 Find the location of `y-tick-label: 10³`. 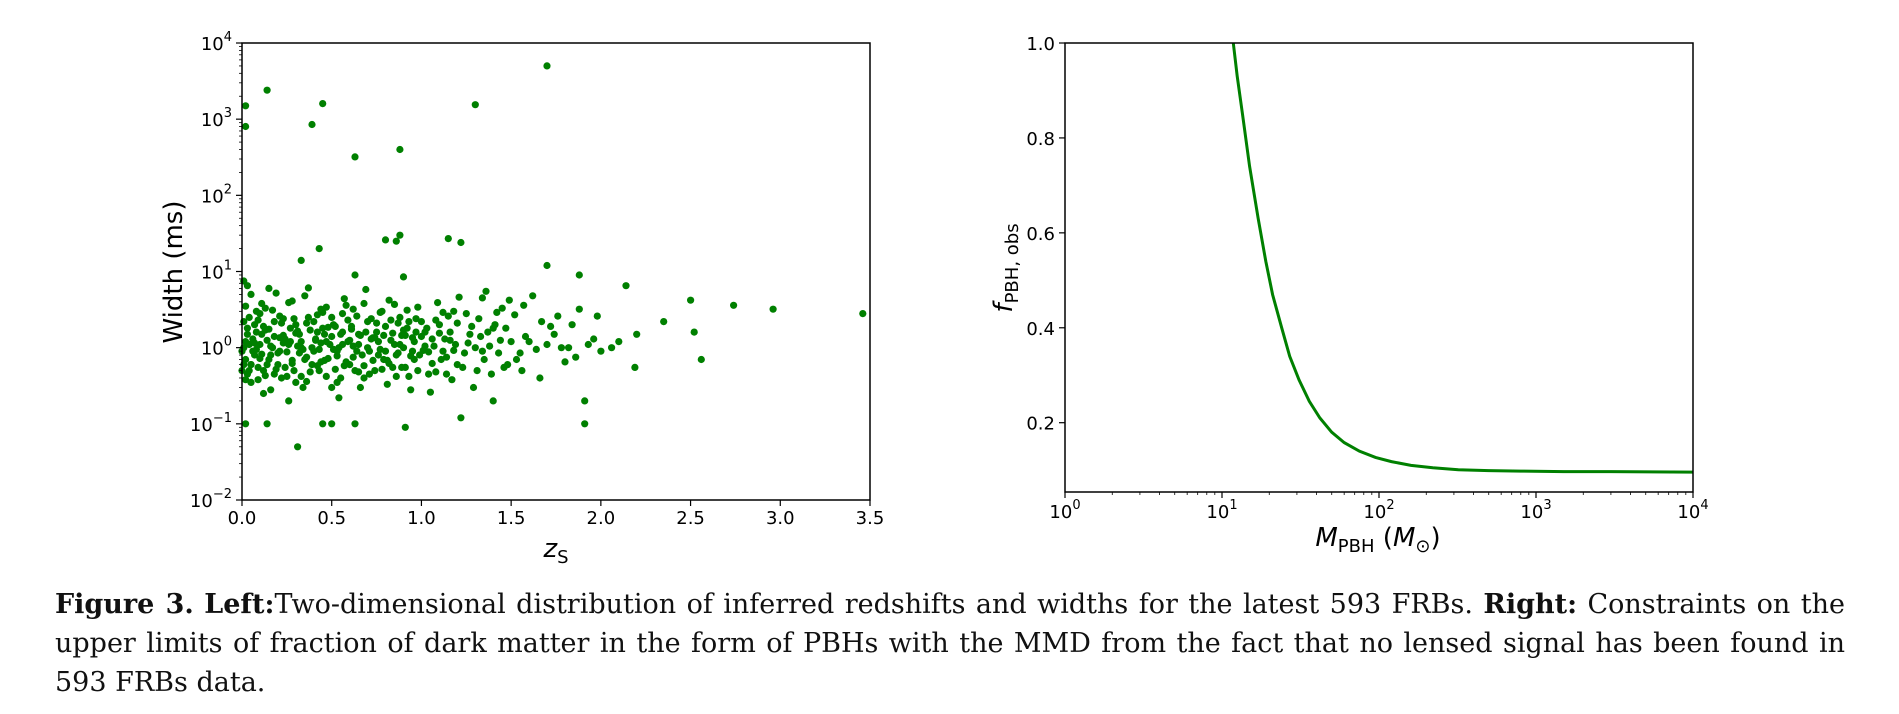

y-tick-label: 10³ is located at coordinates (216, 118).